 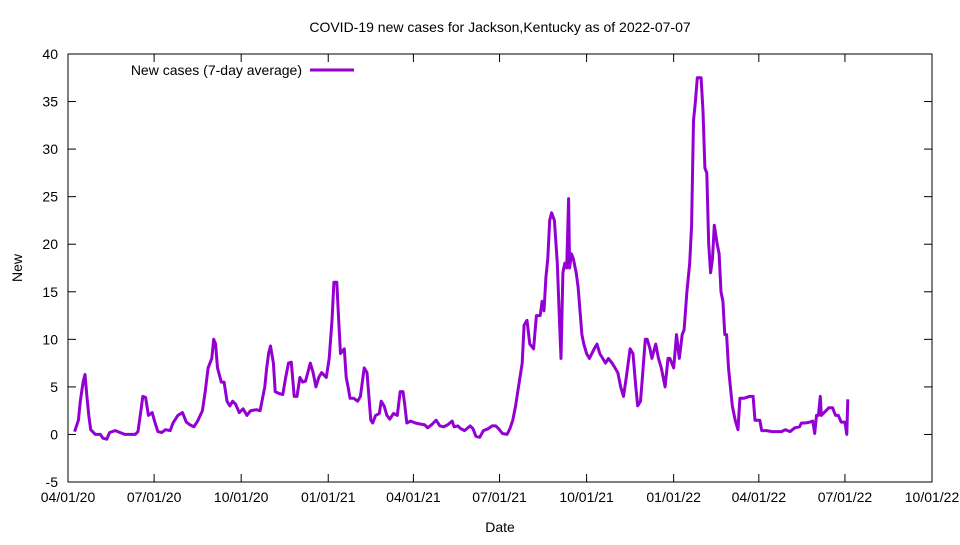 What do you see at coordinates (50, 292) in the screenshot?
I see `y-tick-label: 15` at bounding box center [50, 292].